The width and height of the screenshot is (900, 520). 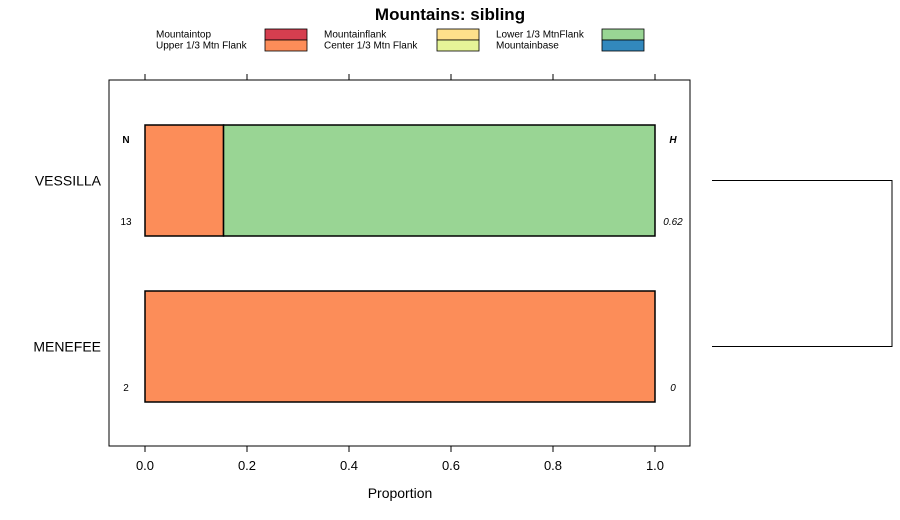 I want to click on top-ticks, so click(x=400, y=77).